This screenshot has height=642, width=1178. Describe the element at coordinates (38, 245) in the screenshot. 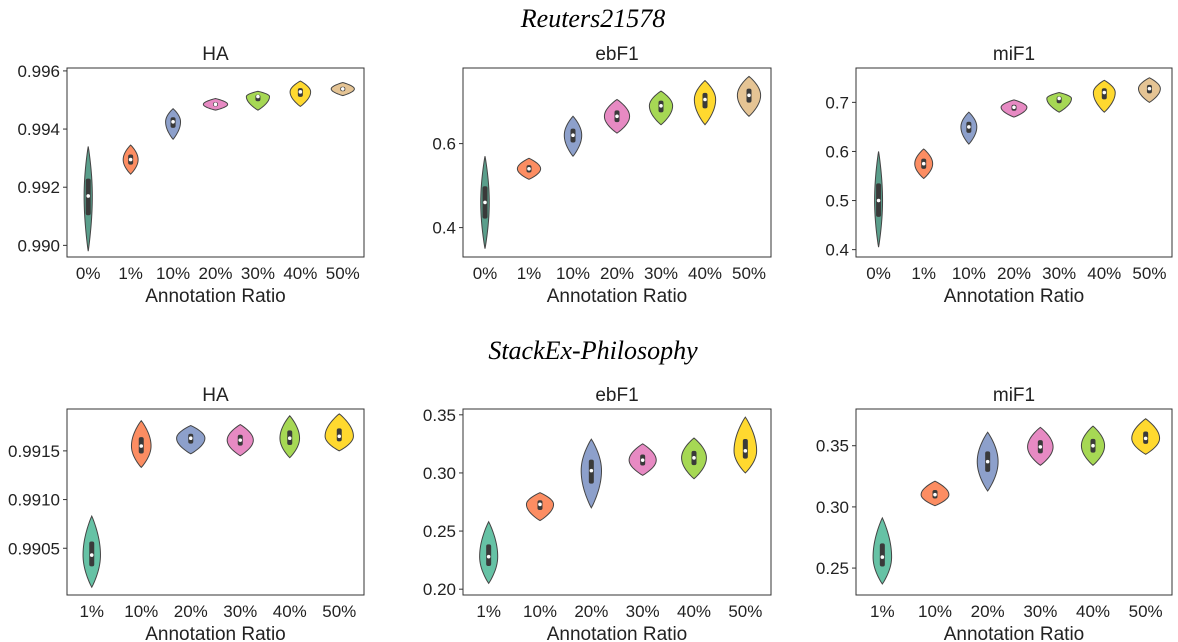

I see `y-tick-label: 0.990` at that location.